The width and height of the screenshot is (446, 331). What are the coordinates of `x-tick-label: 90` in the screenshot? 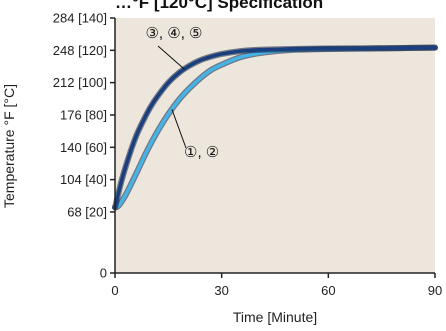 It's located at (435, 290).